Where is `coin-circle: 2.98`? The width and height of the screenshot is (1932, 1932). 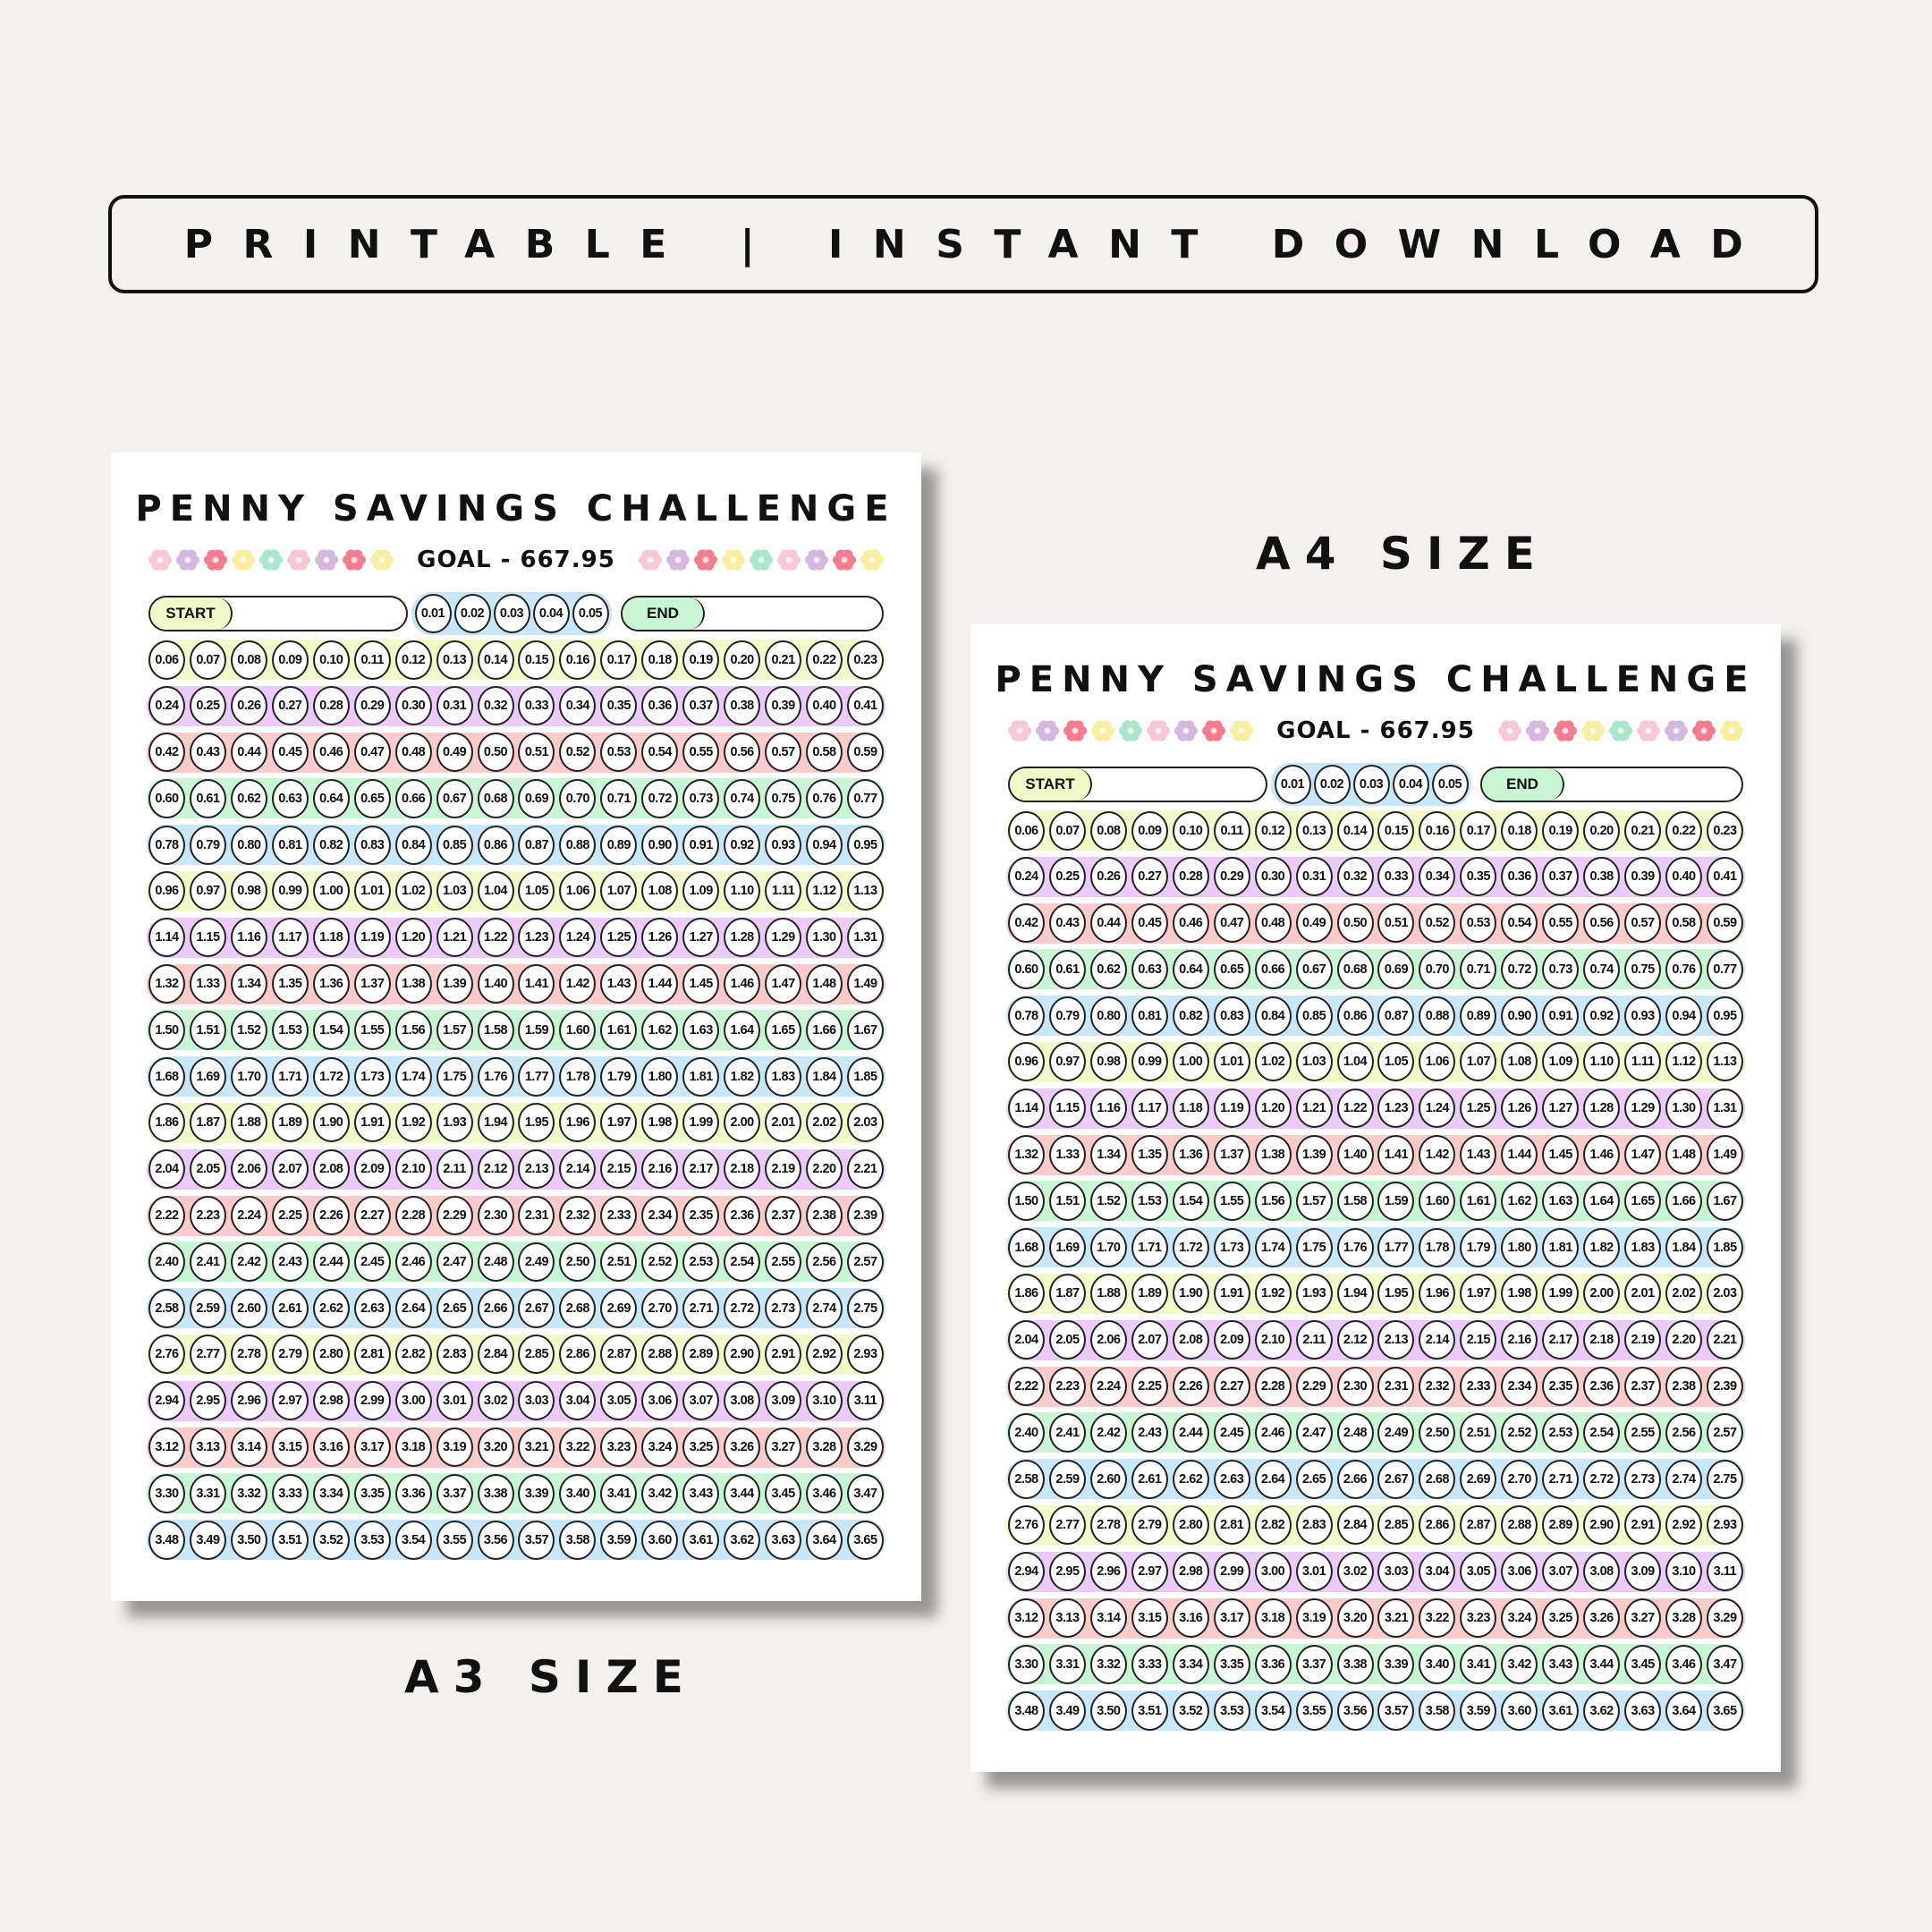
coin-circle: 2.98 is located at coordinates (331, 1401).